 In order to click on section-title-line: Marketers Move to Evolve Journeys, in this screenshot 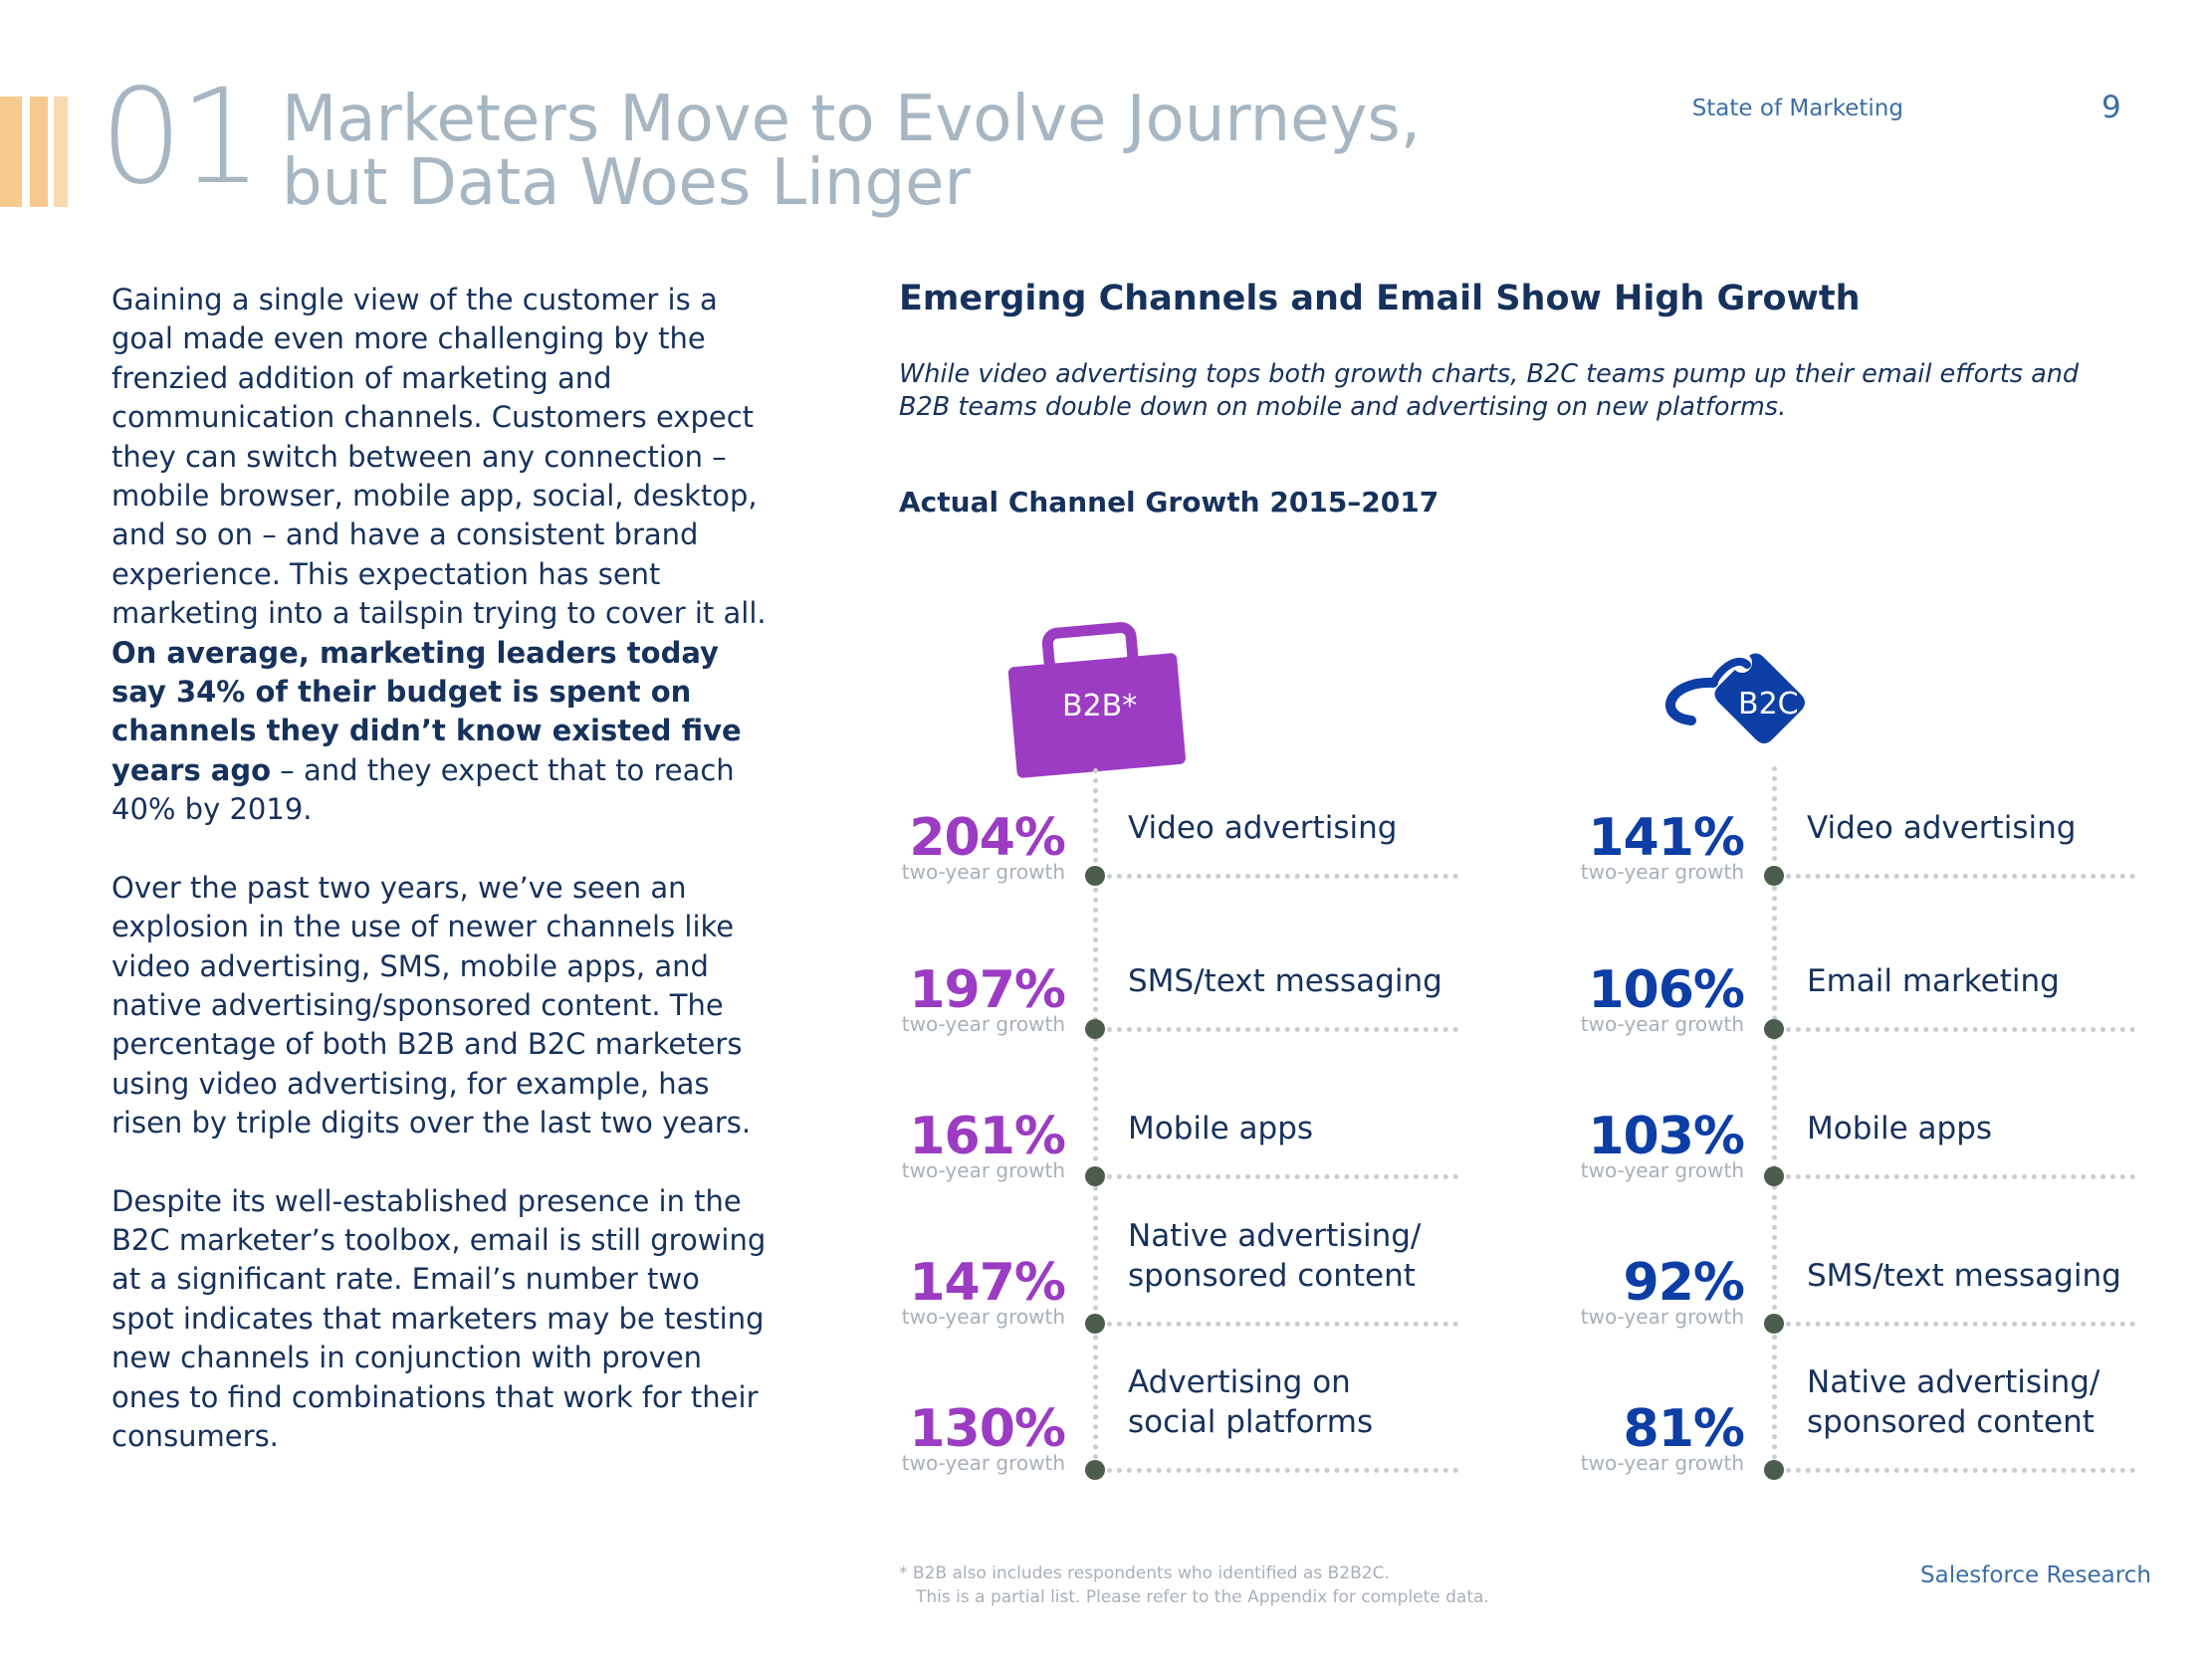, I will do `click(852, 119)`.